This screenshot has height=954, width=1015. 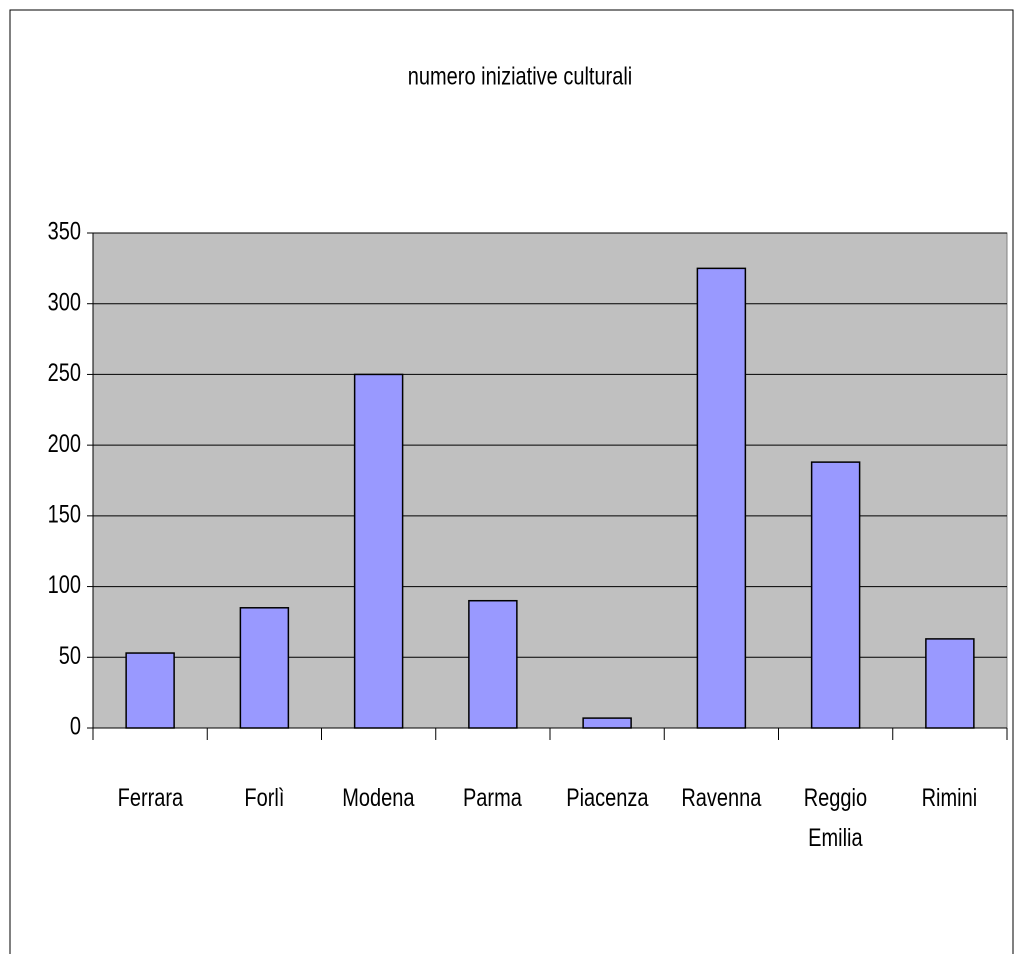 What do you see at coordinates (264, 798) in the screenshot?
I see `x-tick-label: Forlì` at bounding box center [264, 798].